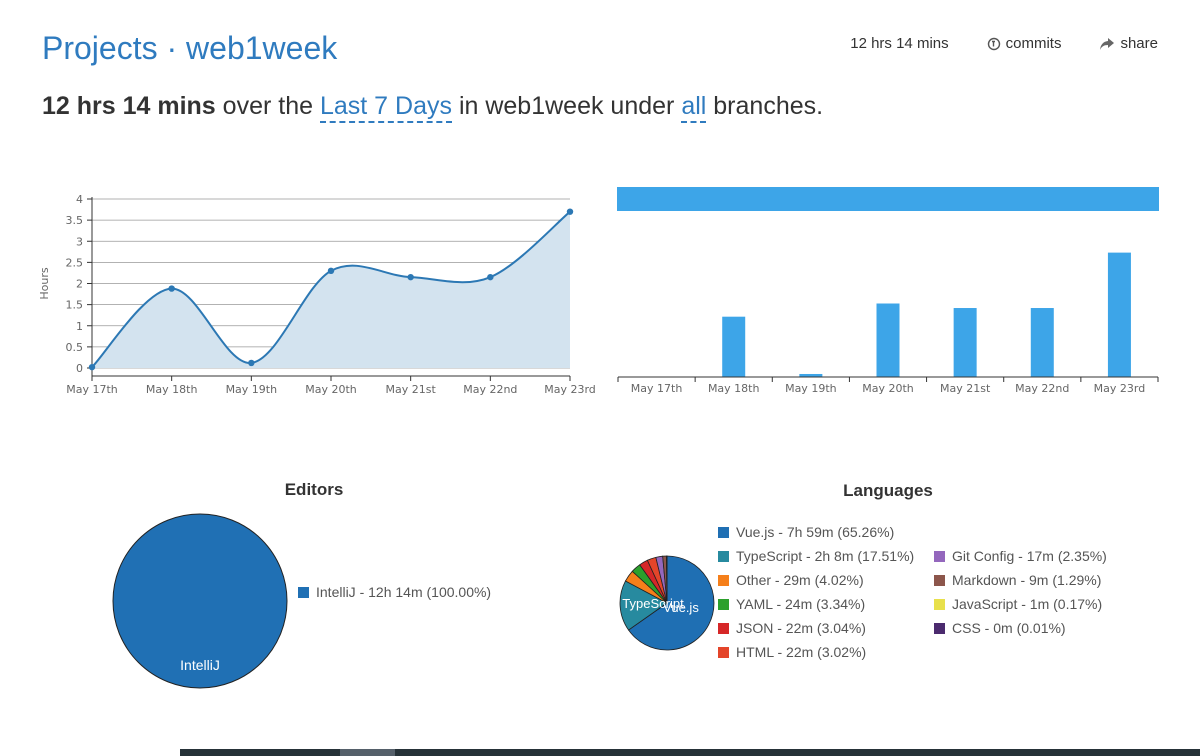 This screenshot has width=1200, height=756. I want to click on commits-link: commits, so click(1024, 43).